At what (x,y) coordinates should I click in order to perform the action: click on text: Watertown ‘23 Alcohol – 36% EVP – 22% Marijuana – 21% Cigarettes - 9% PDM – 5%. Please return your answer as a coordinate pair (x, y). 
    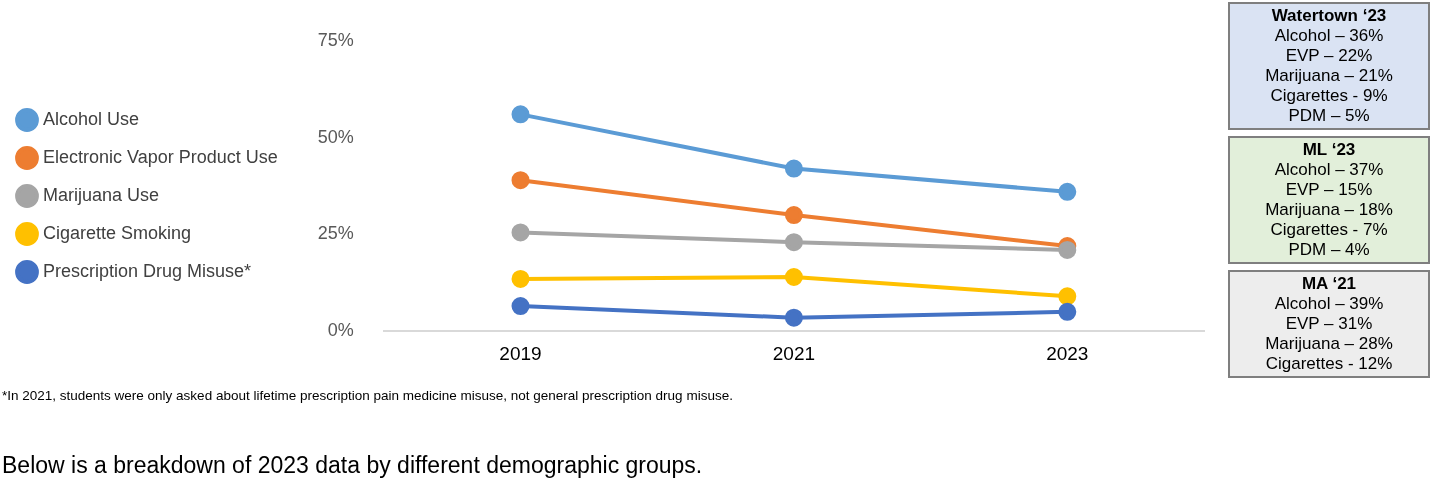
    Looking at the image, I should click on (1329, 66).